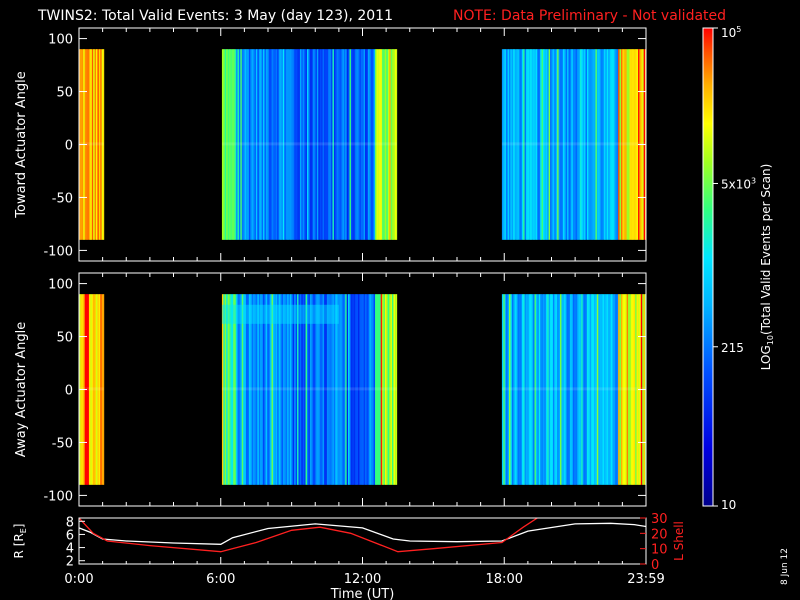 The height and width of the screenshot is (600, 800). What do you see at coordinates (308, 535) in the screenshot?
I see `l-shell-line` at bounding box center [308, 535].